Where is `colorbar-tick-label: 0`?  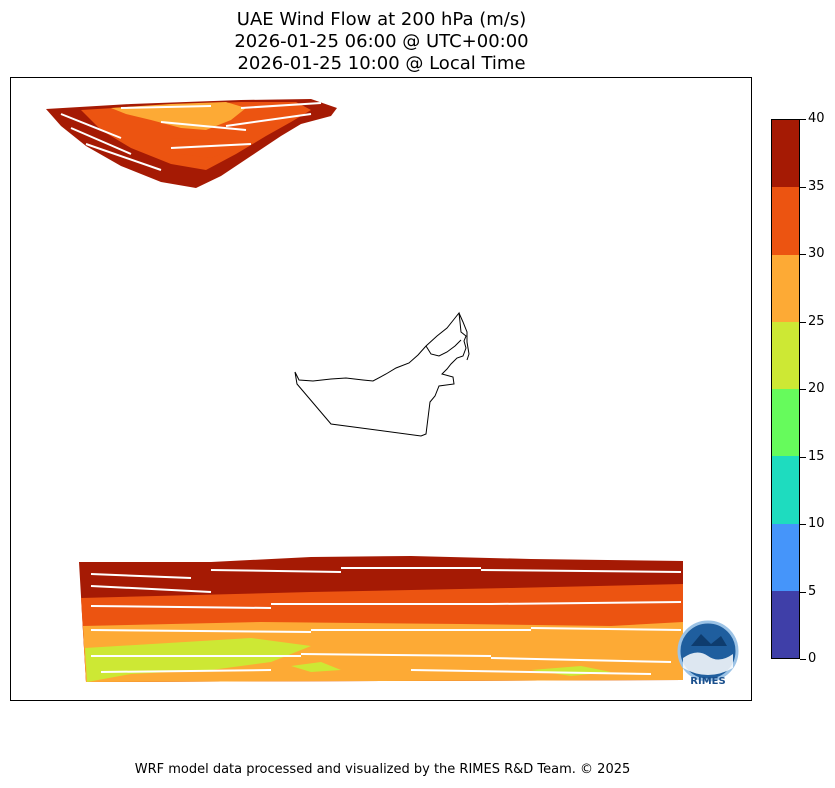 colorbar-tick-label: 0 is located at coordinates (812, 658).